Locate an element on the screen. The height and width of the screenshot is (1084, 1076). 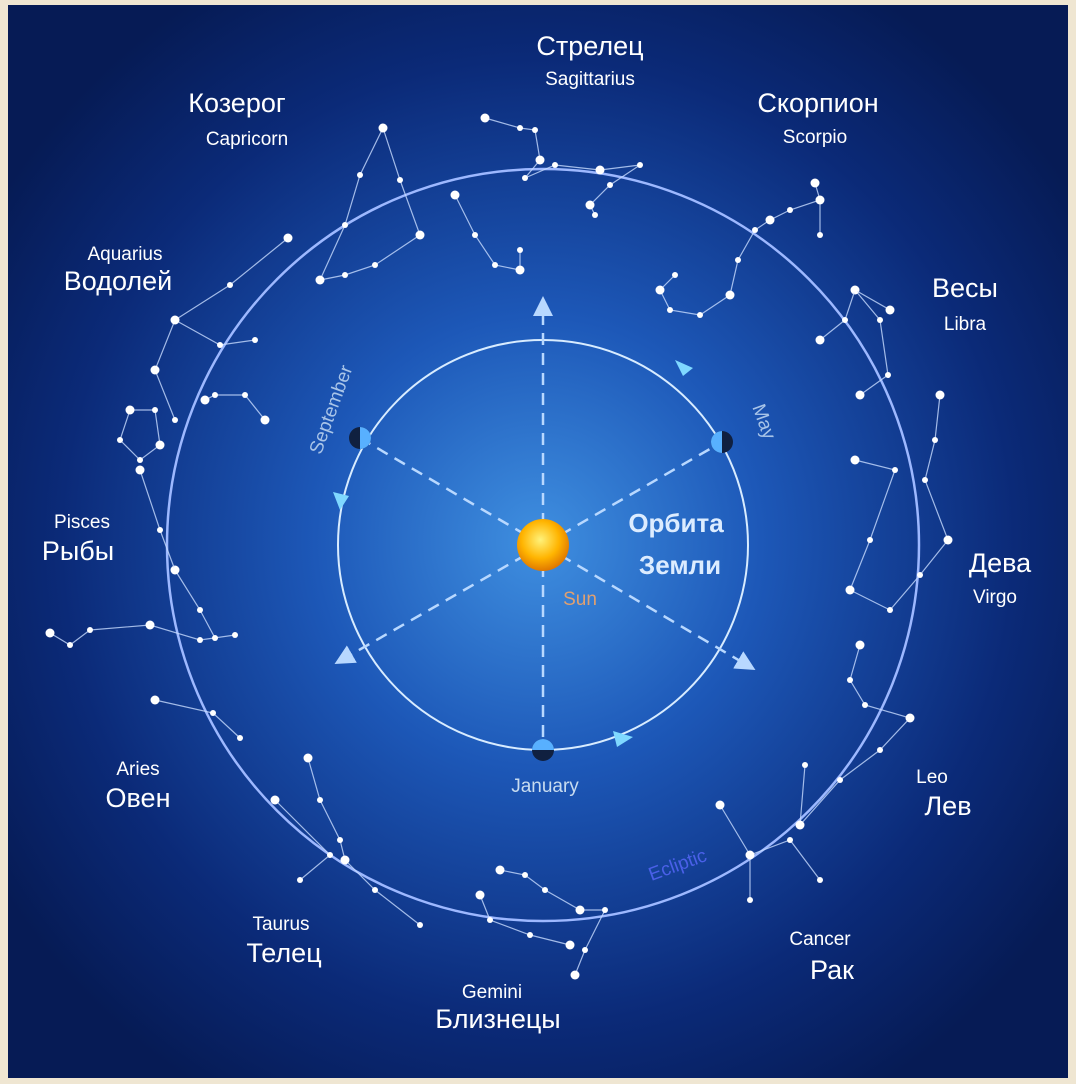
label: Близнецы is located at coordinates (497, 1019).